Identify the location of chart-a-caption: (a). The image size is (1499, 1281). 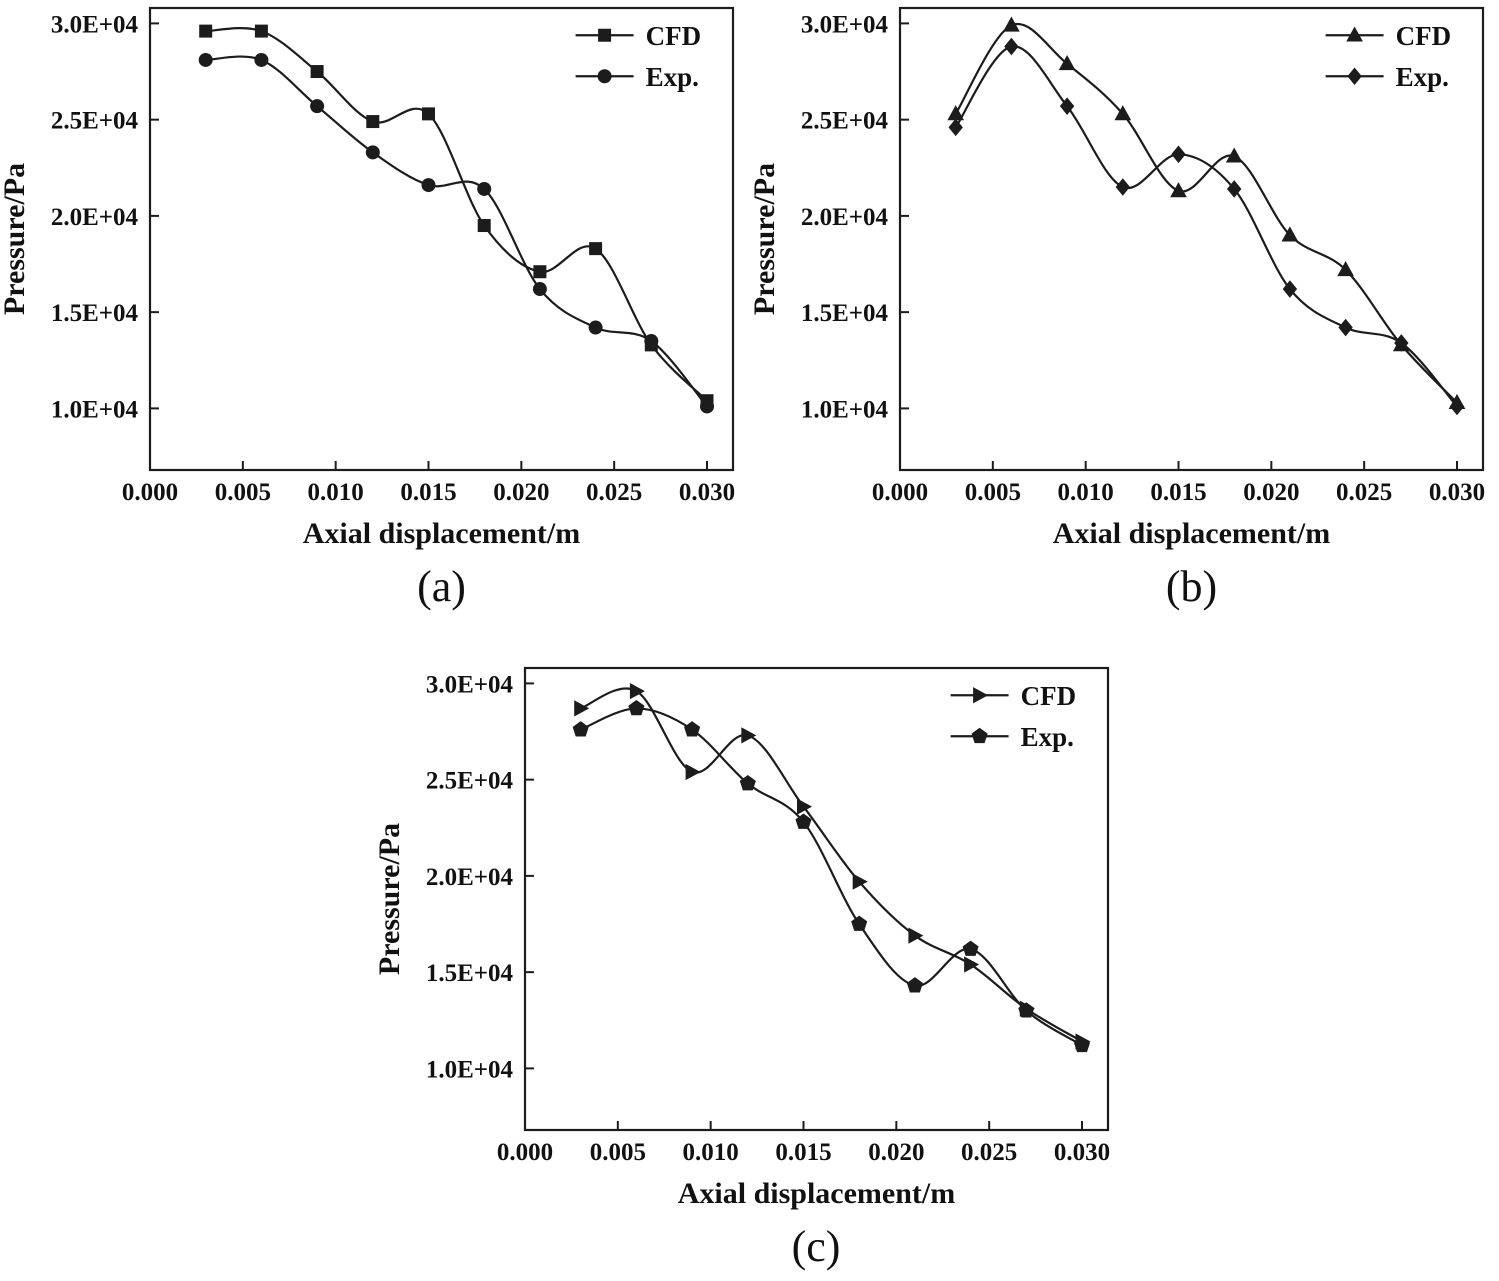
(441, 586).